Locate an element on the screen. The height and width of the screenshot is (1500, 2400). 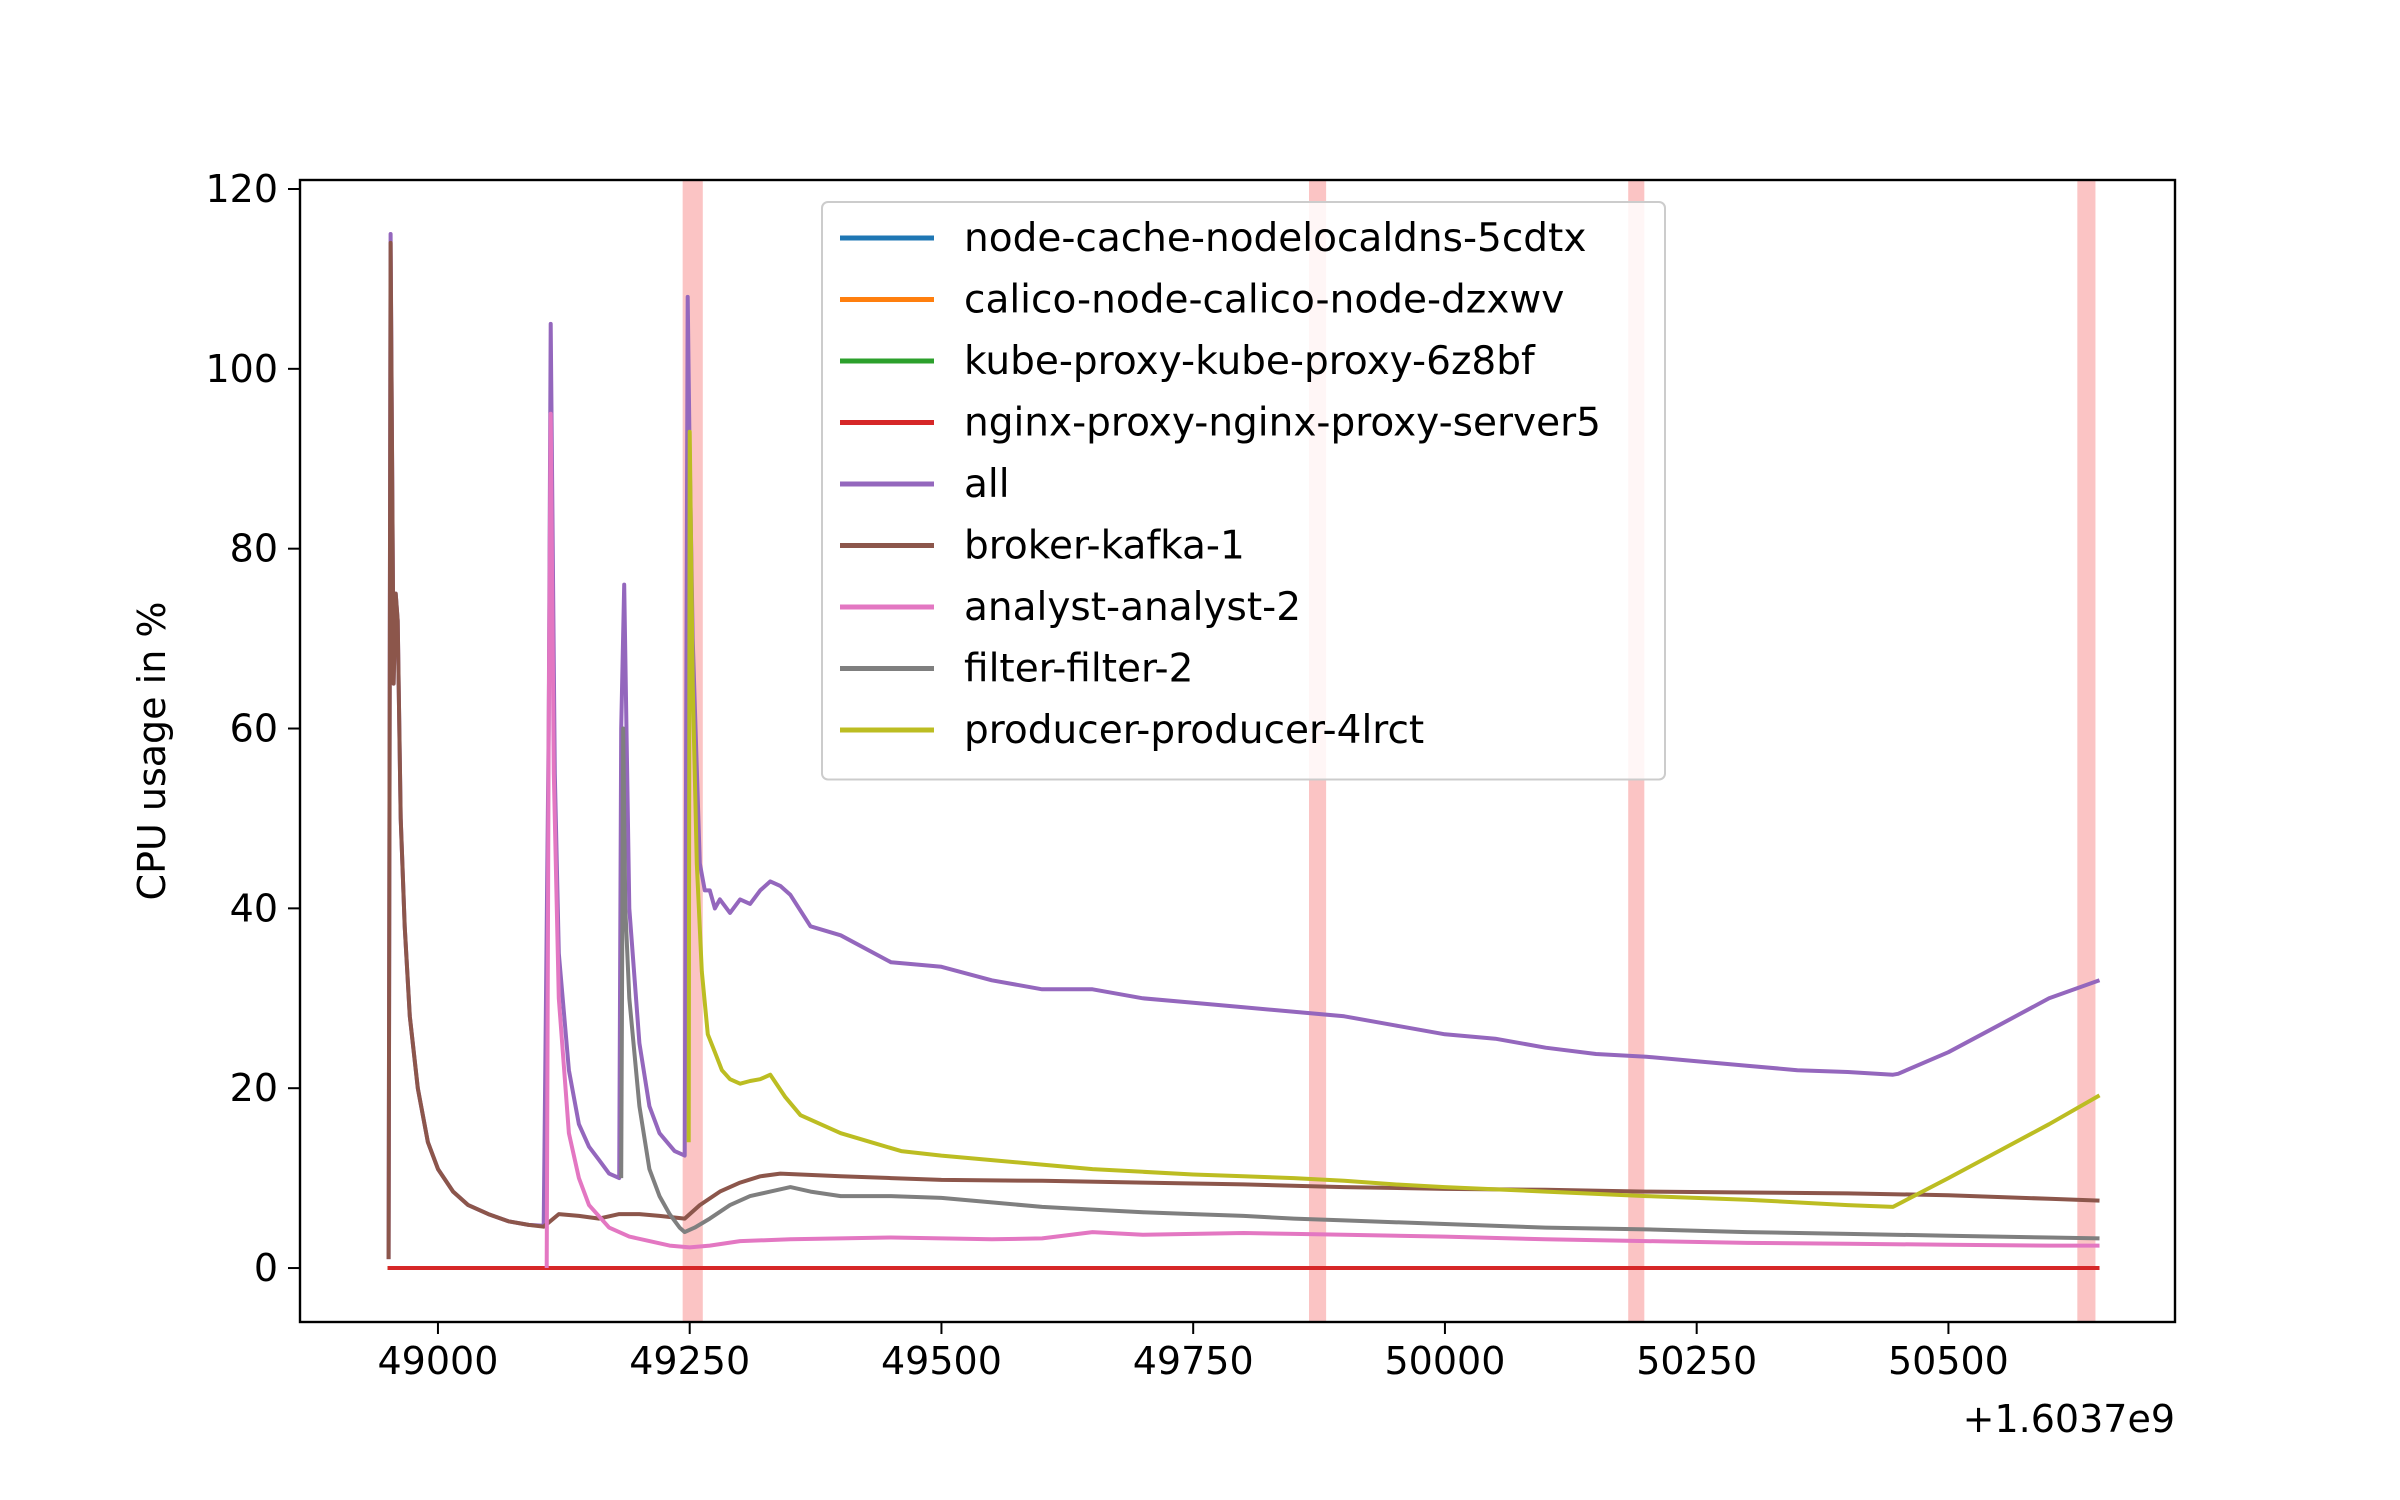
legend-label: kube-proxy-kube-proxy-6z8bf is located at coordinates (1250, 361).